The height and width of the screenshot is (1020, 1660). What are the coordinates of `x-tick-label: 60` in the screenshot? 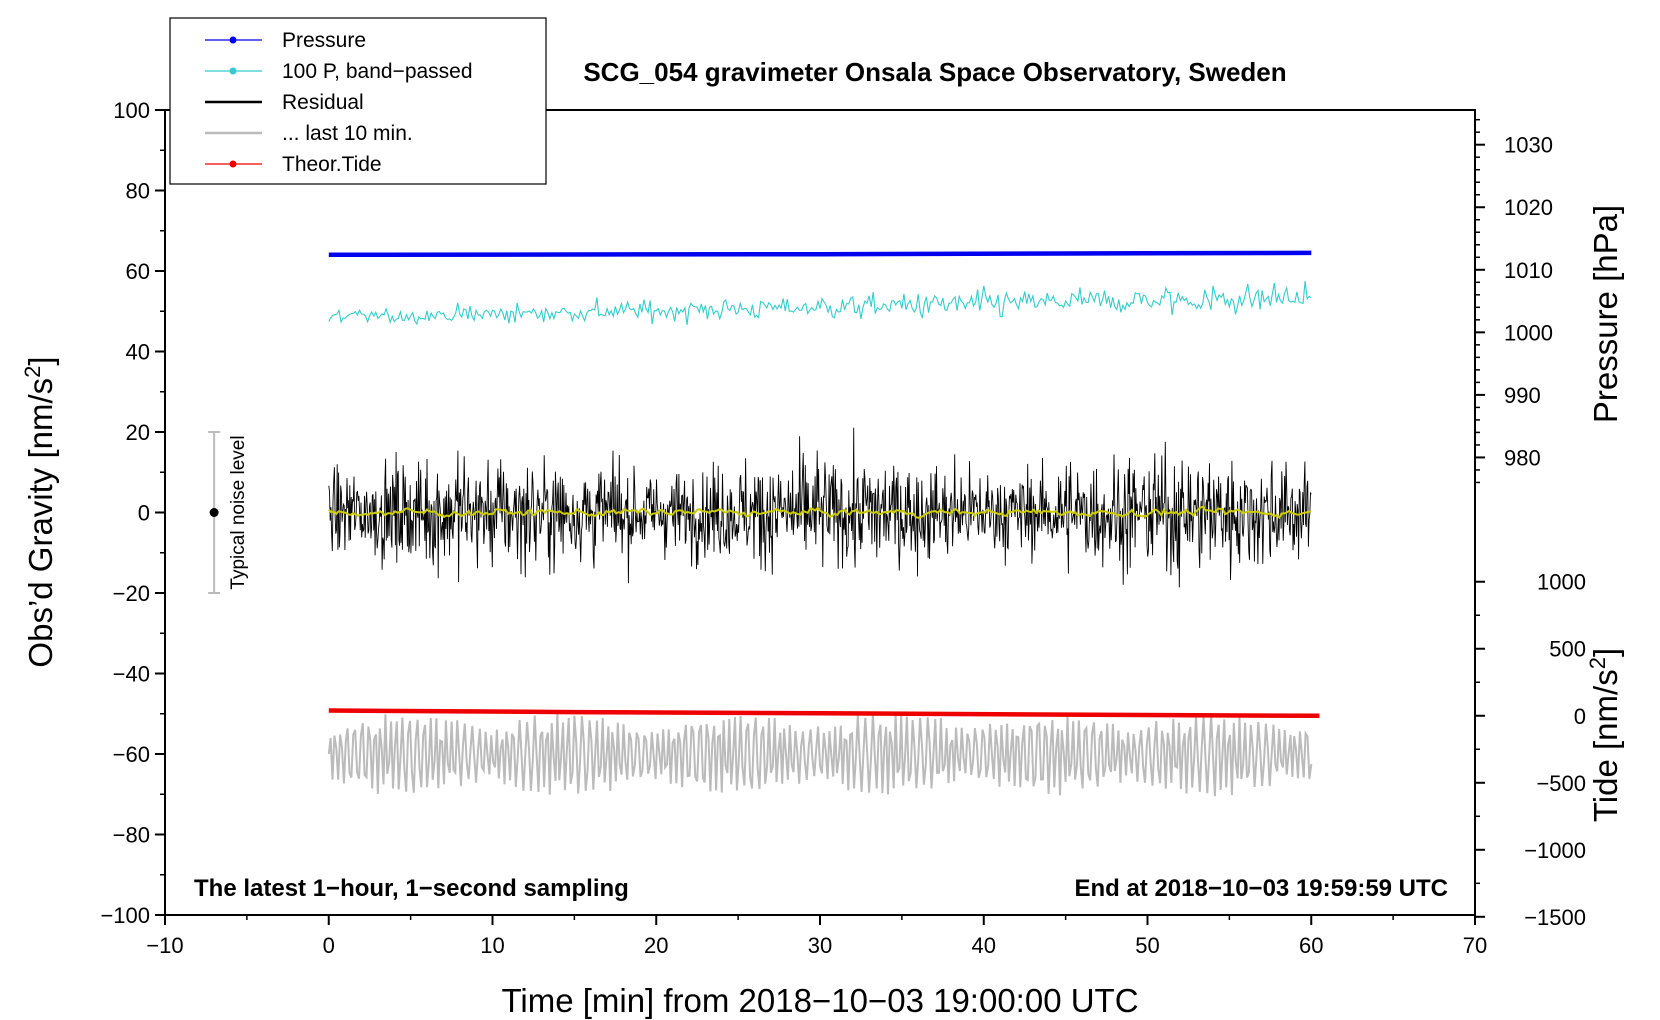 It's located at (1311, 945).